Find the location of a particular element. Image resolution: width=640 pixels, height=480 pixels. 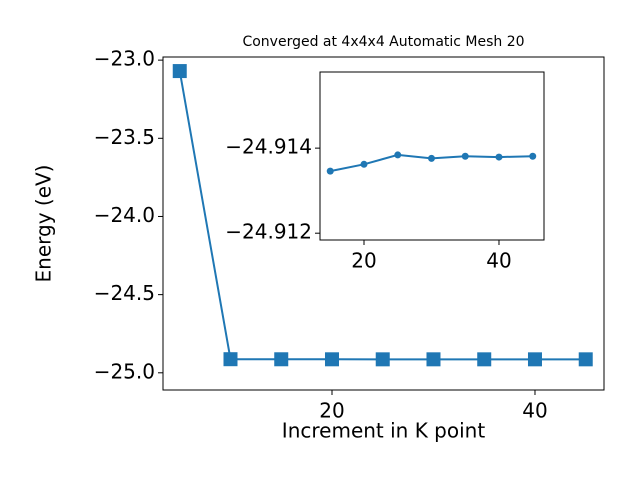

y-tick-label: −24.0 is located at coordinates (124, 215).